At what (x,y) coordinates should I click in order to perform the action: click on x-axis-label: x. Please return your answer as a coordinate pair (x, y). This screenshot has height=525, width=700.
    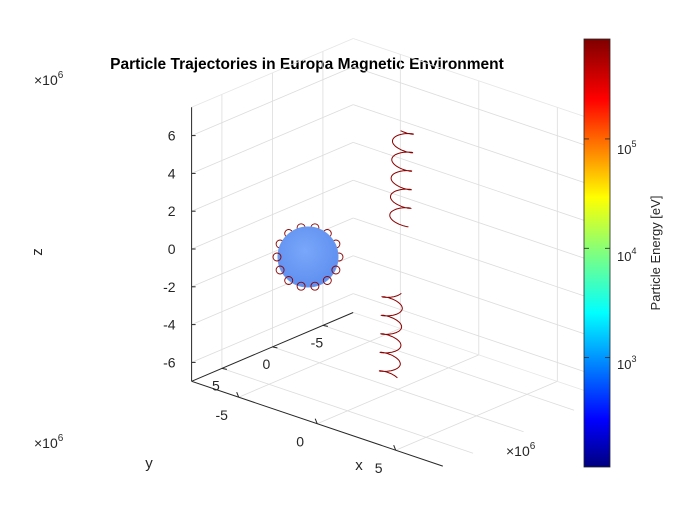
    Looking at the image, I should click on (359, 465).